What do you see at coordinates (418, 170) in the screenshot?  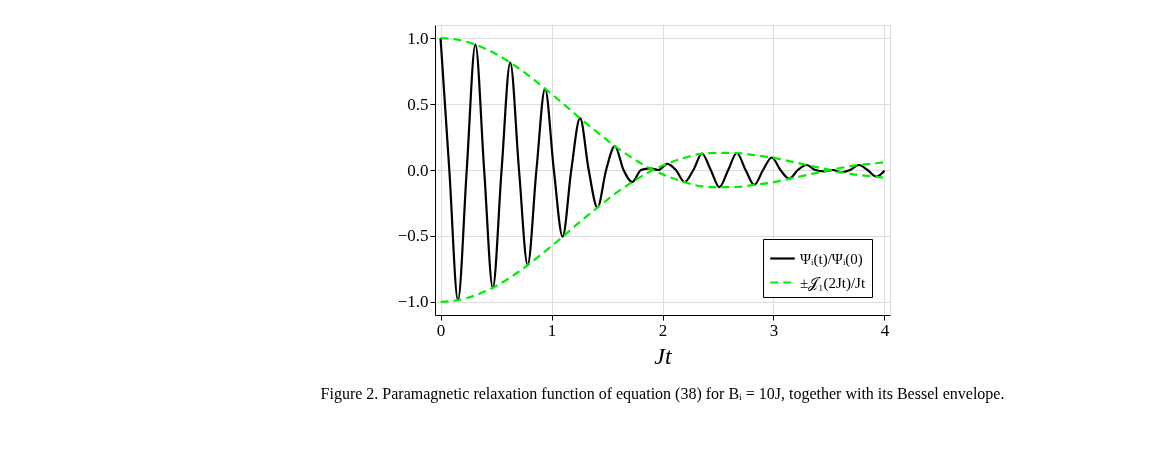 I see `y-tick-label: 0.0` at bounding box center [418, 170].